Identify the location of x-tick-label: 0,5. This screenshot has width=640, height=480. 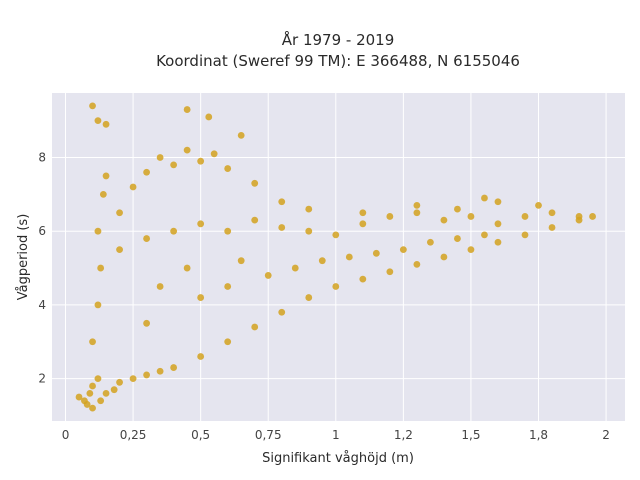
(200, 435).